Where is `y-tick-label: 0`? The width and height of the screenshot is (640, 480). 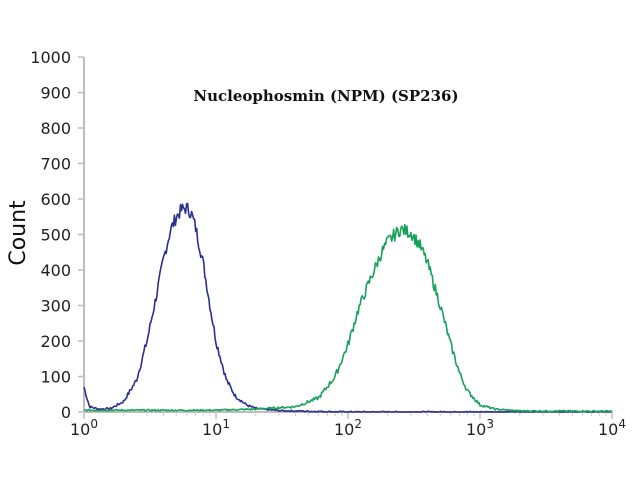 y-tick-label: 0 is located at coordinates (66, 412).